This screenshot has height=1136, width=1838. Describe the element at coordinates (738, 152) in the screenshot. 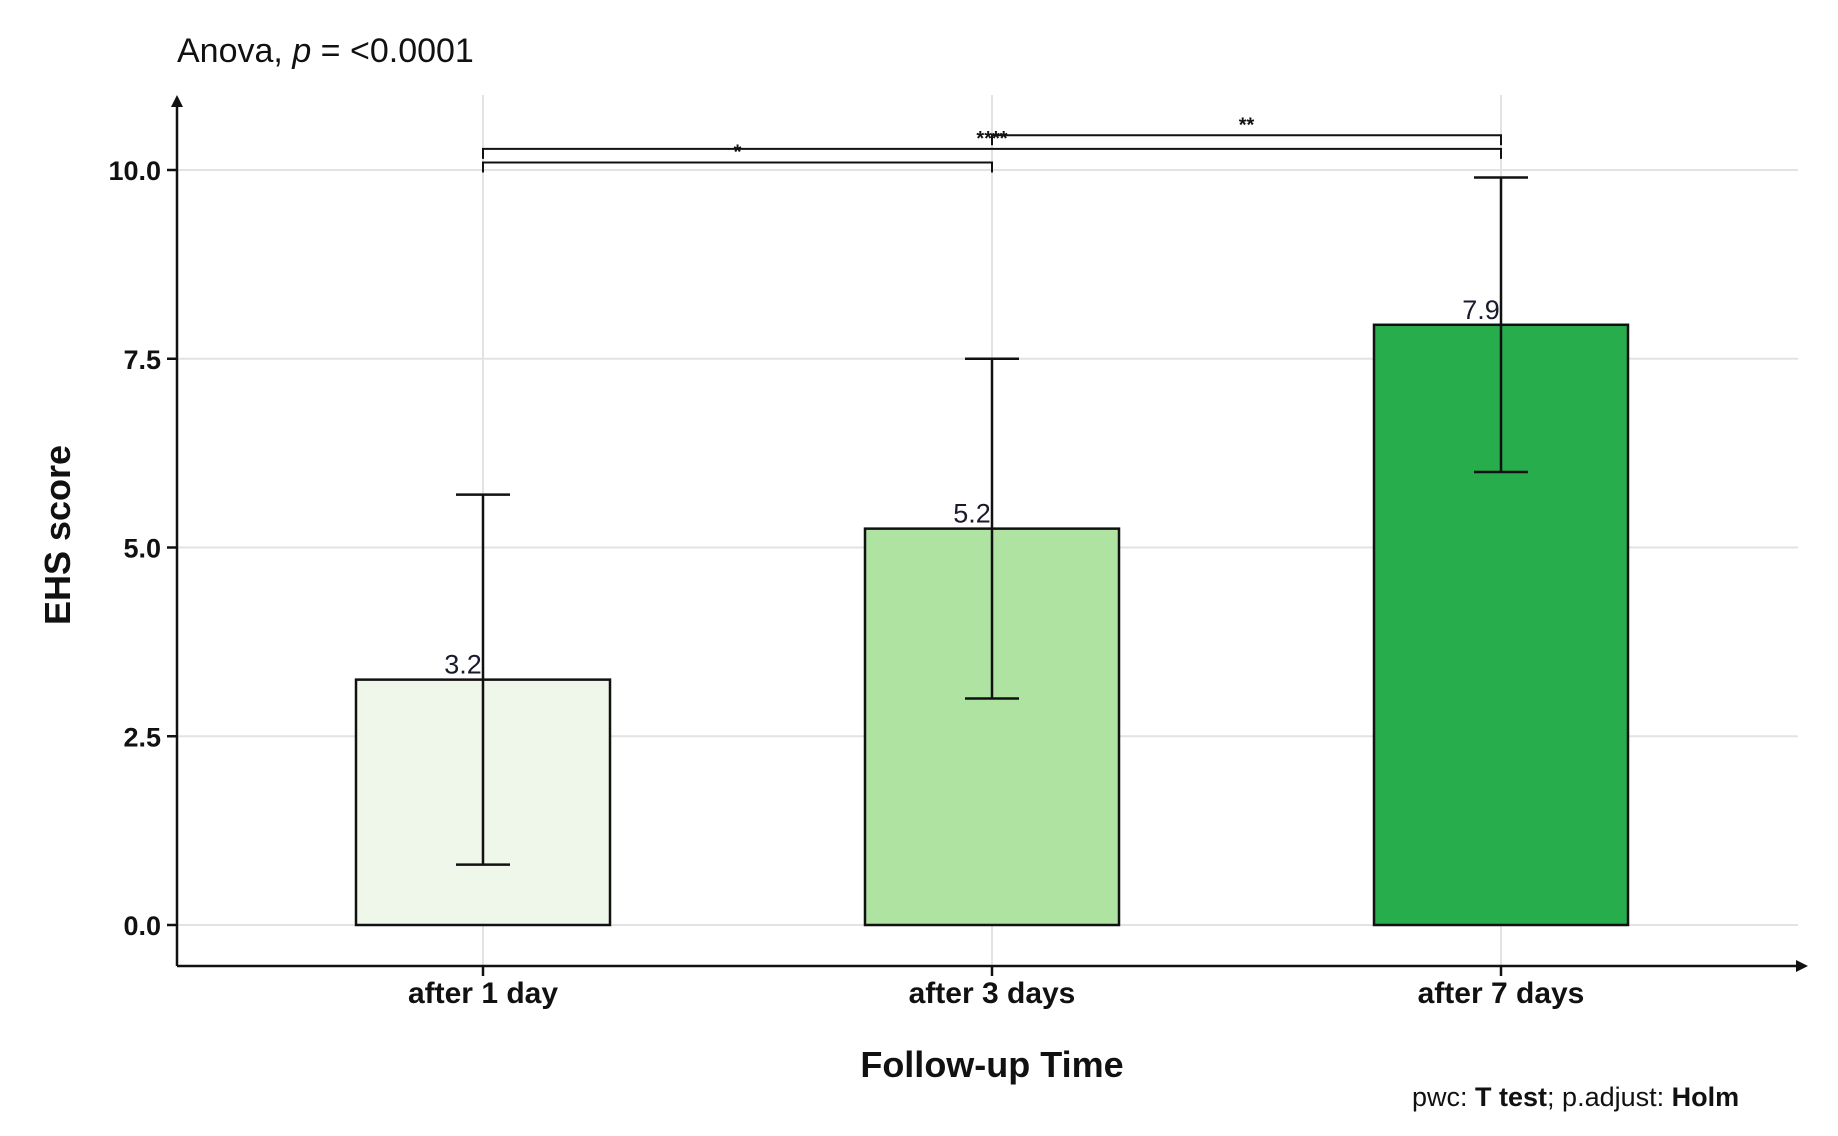

I see `significance-label: *` at that location.